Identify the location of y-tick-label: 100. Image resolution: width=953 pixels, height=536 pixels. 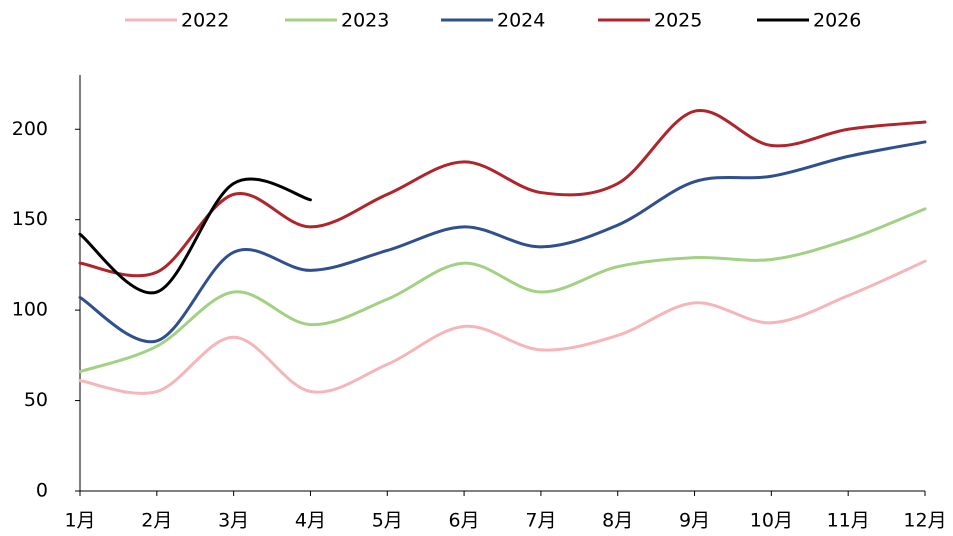
(30, 310).